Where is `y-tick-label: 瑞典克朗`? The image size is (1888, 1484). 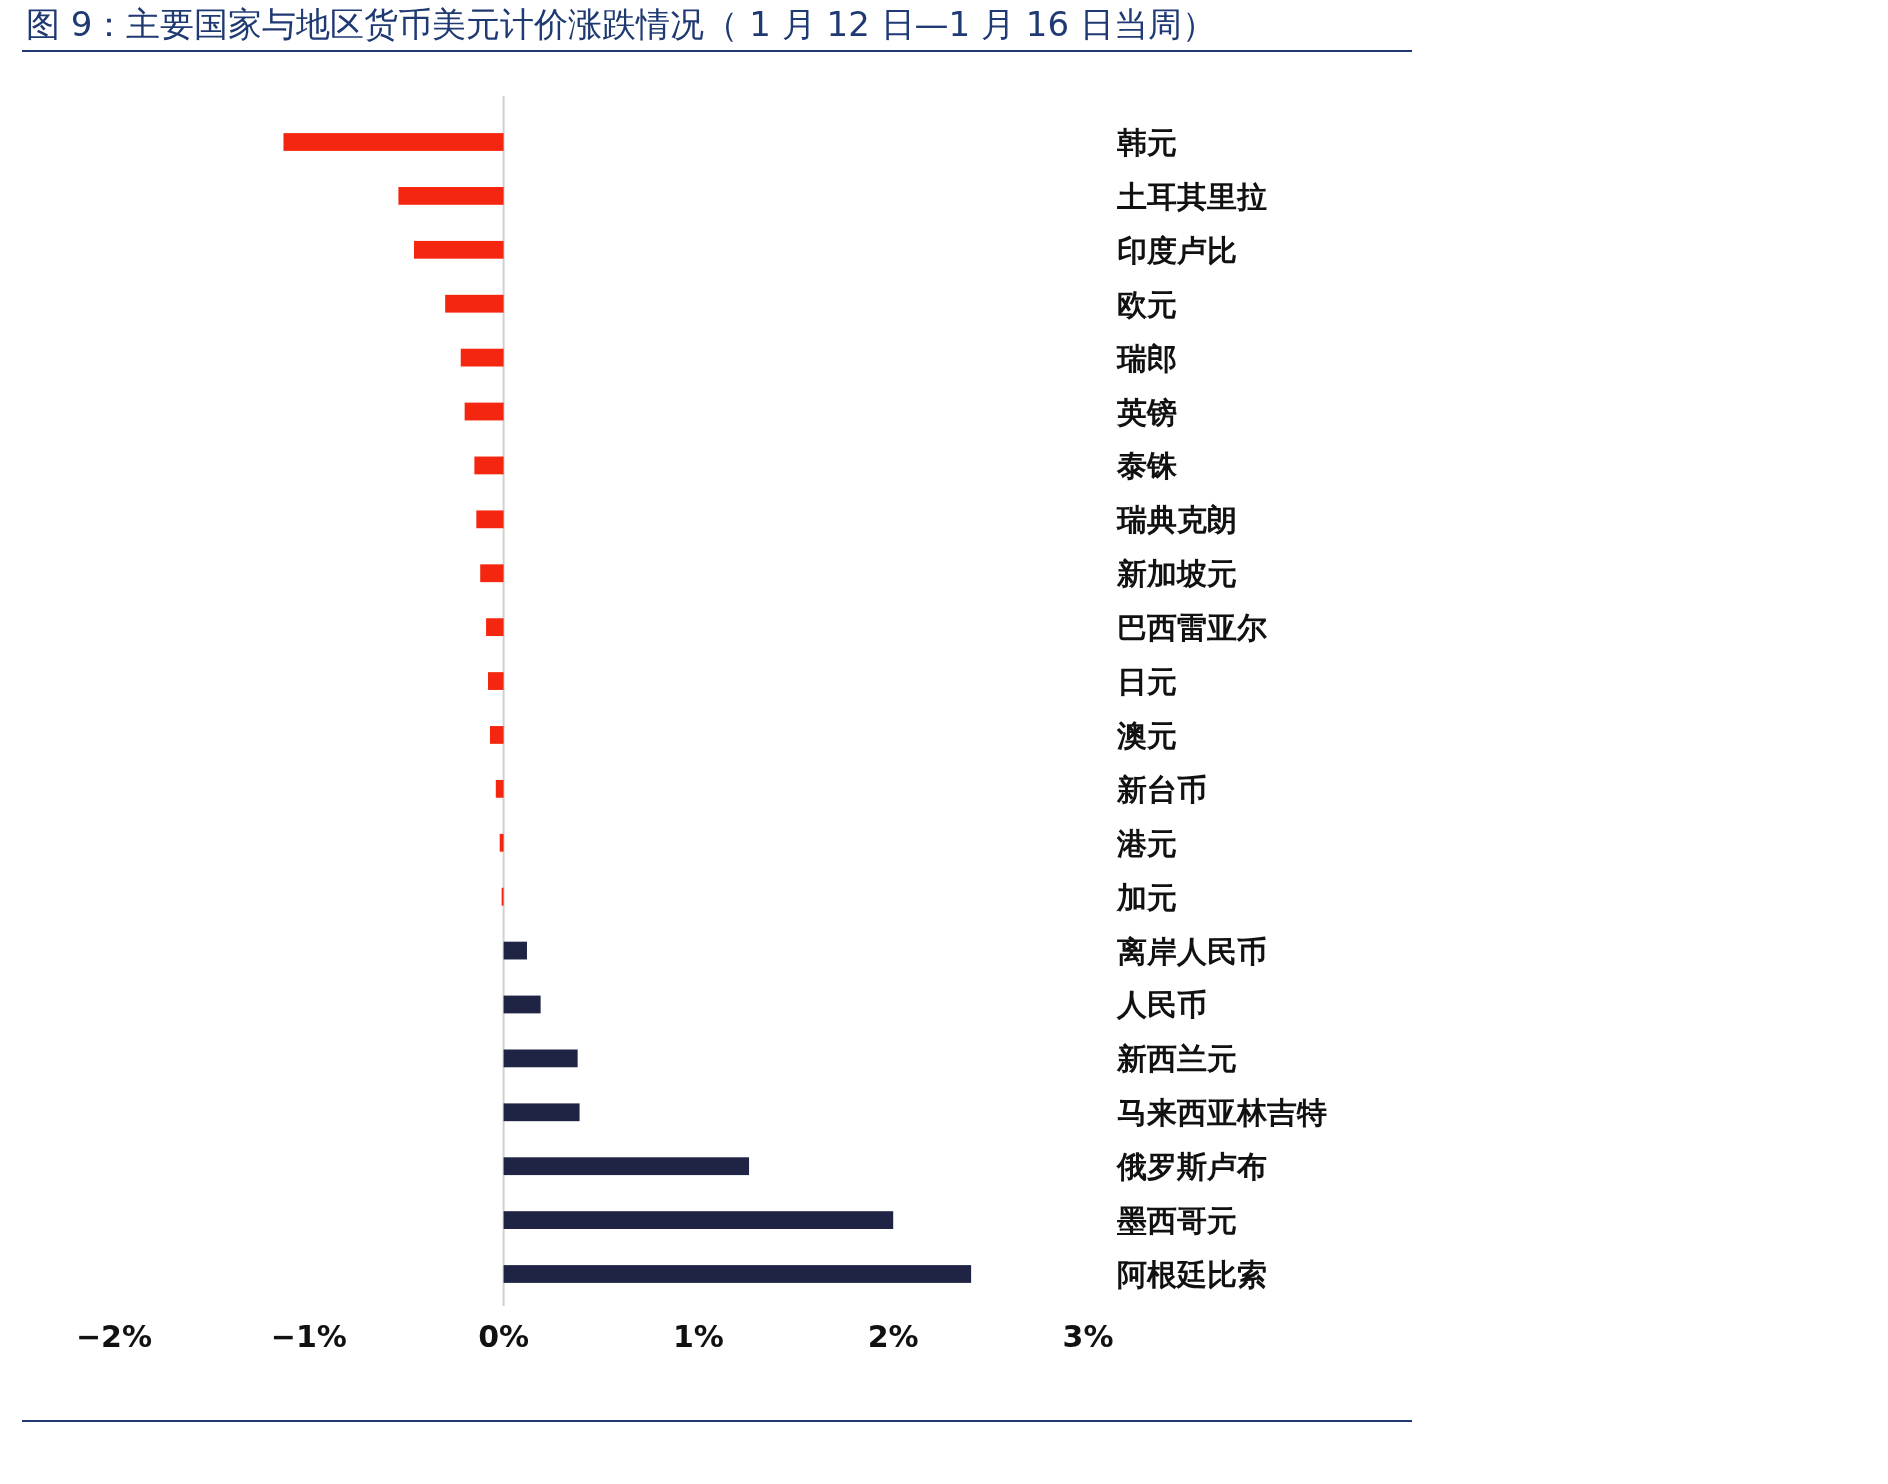 y-tick-label: 瑞典克朗 is located at coordinates (1176, 520).